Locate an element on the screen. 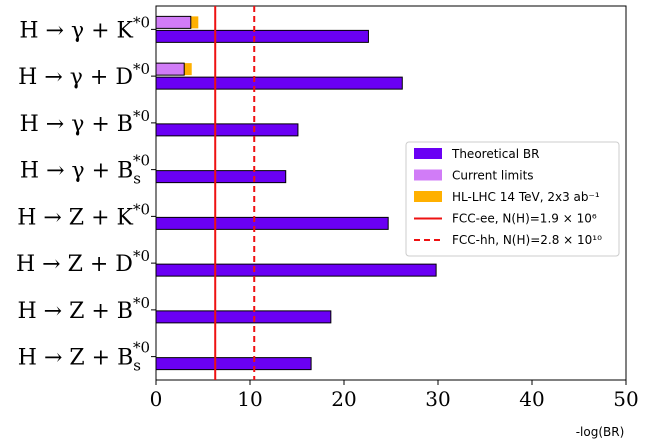  x-tick-label-5: 50 is located at coordinates (625, 399).